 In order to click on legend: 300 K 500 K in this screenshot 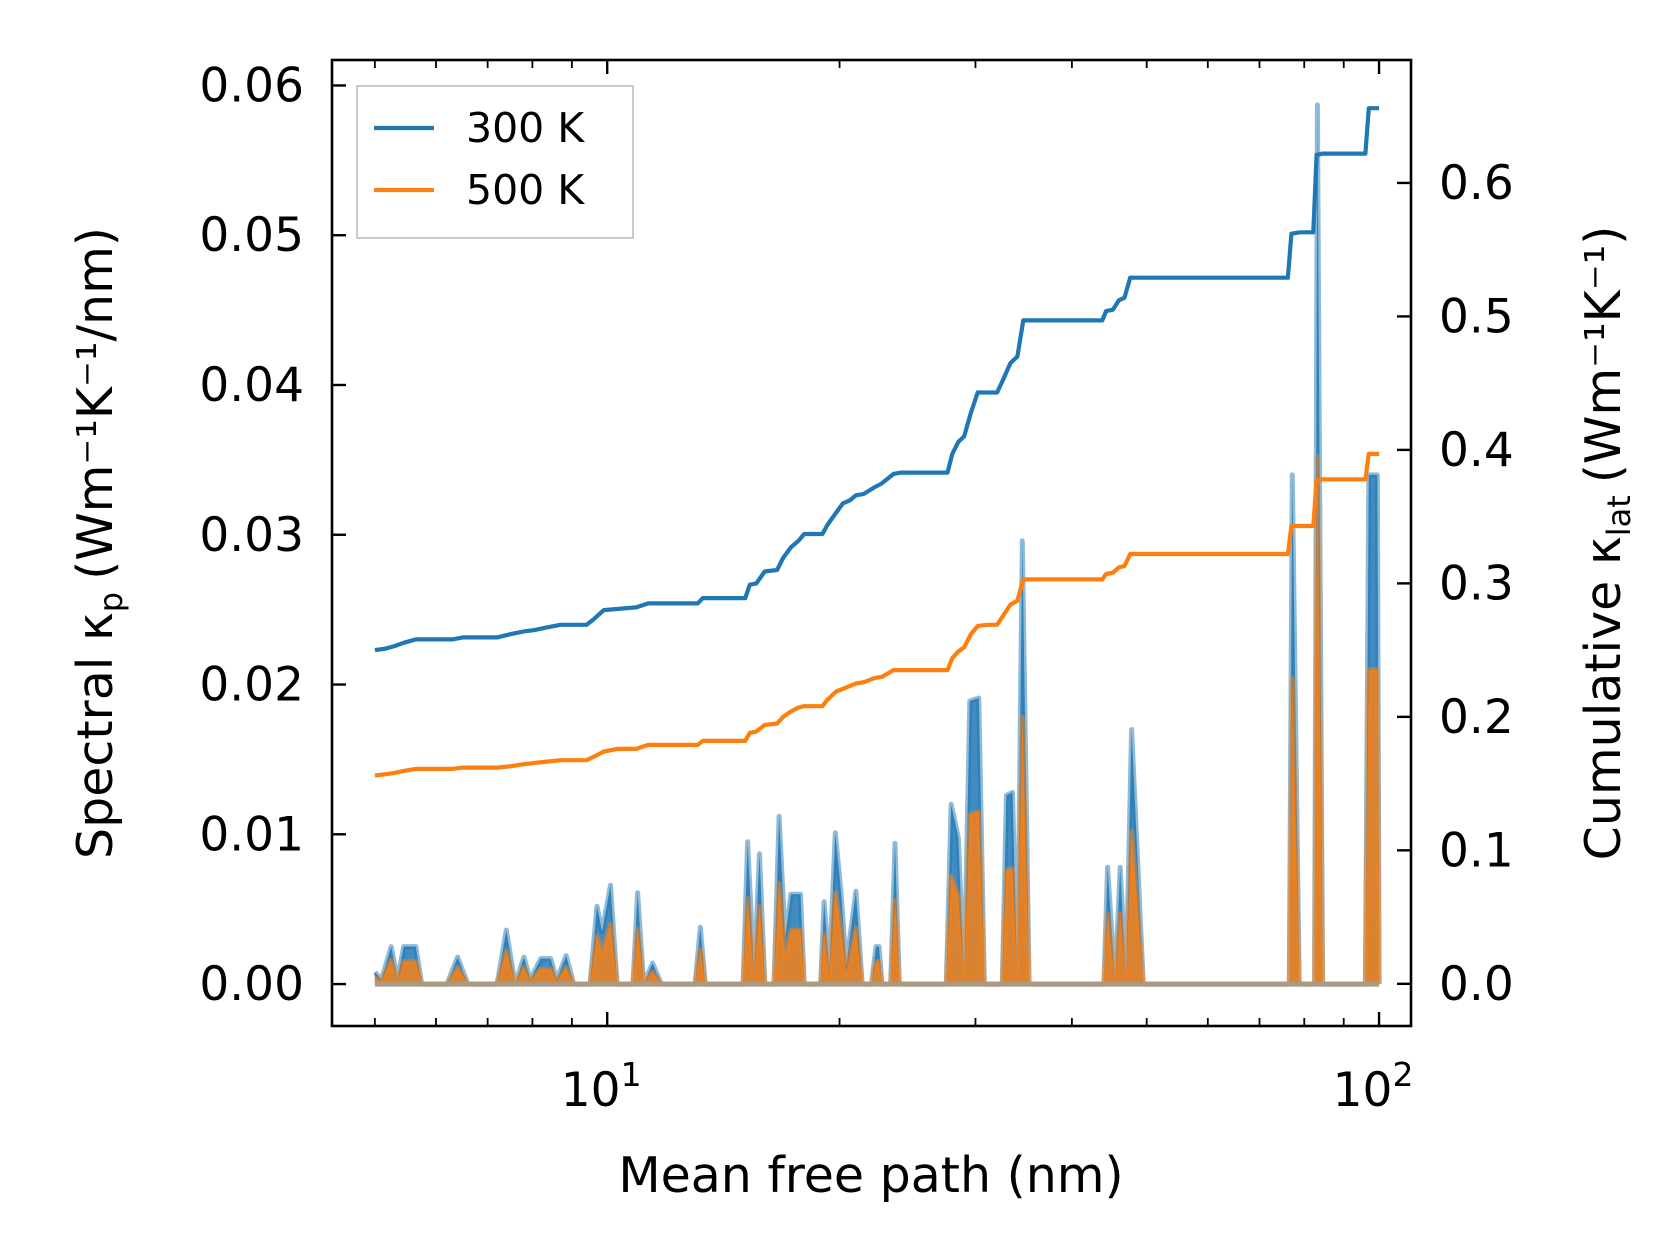, I will do `click(495, 162)`.